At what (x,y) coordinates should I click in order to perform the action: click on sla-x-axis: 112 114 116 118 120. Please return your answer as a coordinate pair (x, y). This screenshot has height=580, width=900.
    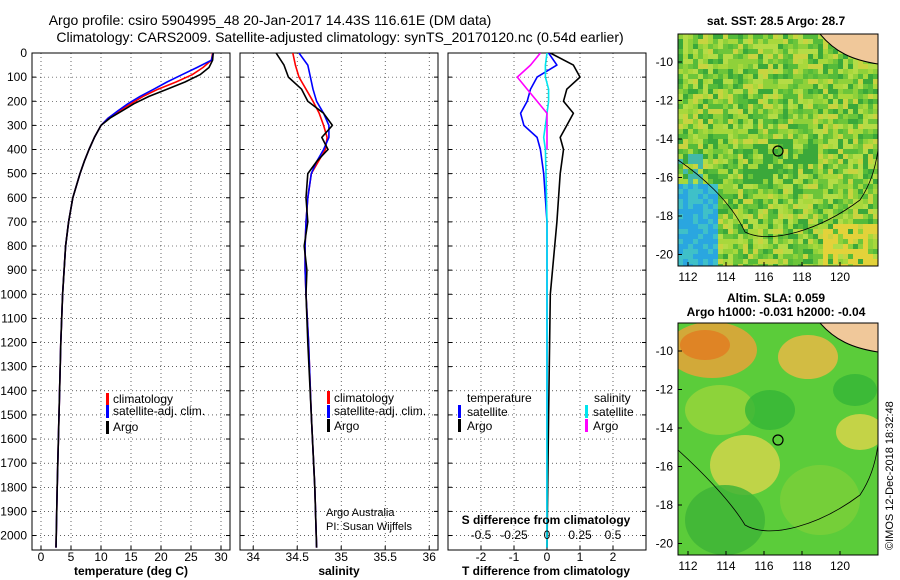
    Looking at the image, I should click on (764, 562).